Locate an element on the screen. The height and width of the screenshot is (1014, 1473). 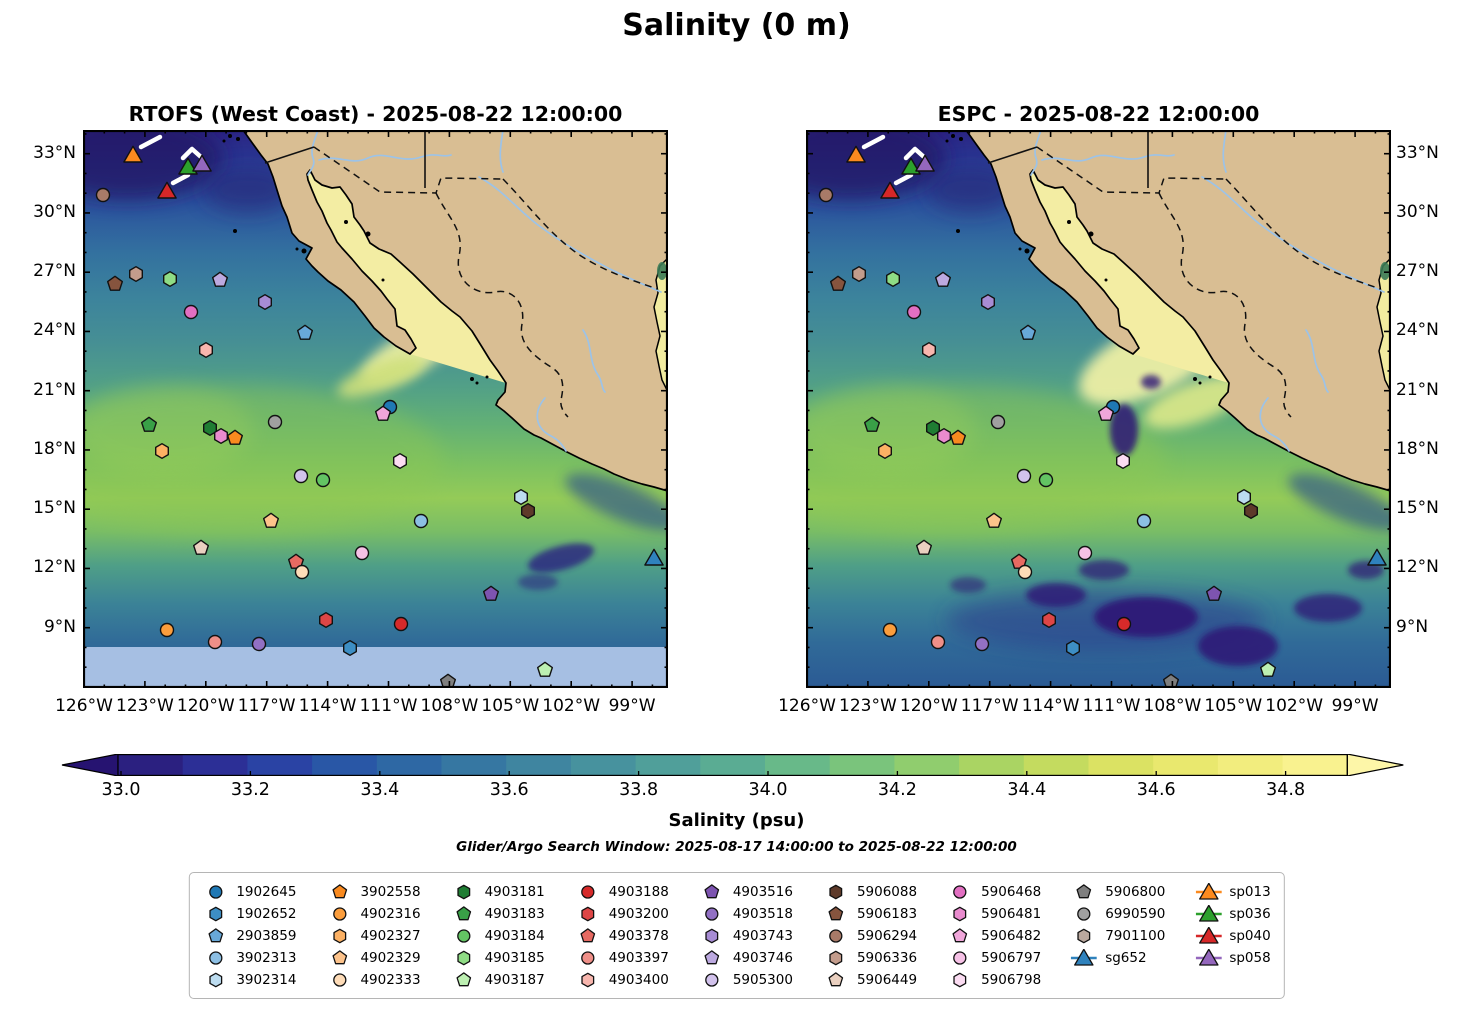
legend-label: 4903378 is located at coordinates (638, 935).